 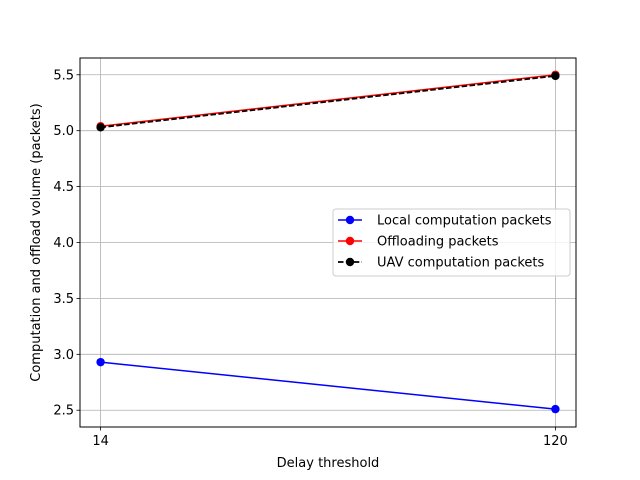 I want to click on legend-label: Offloading packets, so click(x=438, y=242).